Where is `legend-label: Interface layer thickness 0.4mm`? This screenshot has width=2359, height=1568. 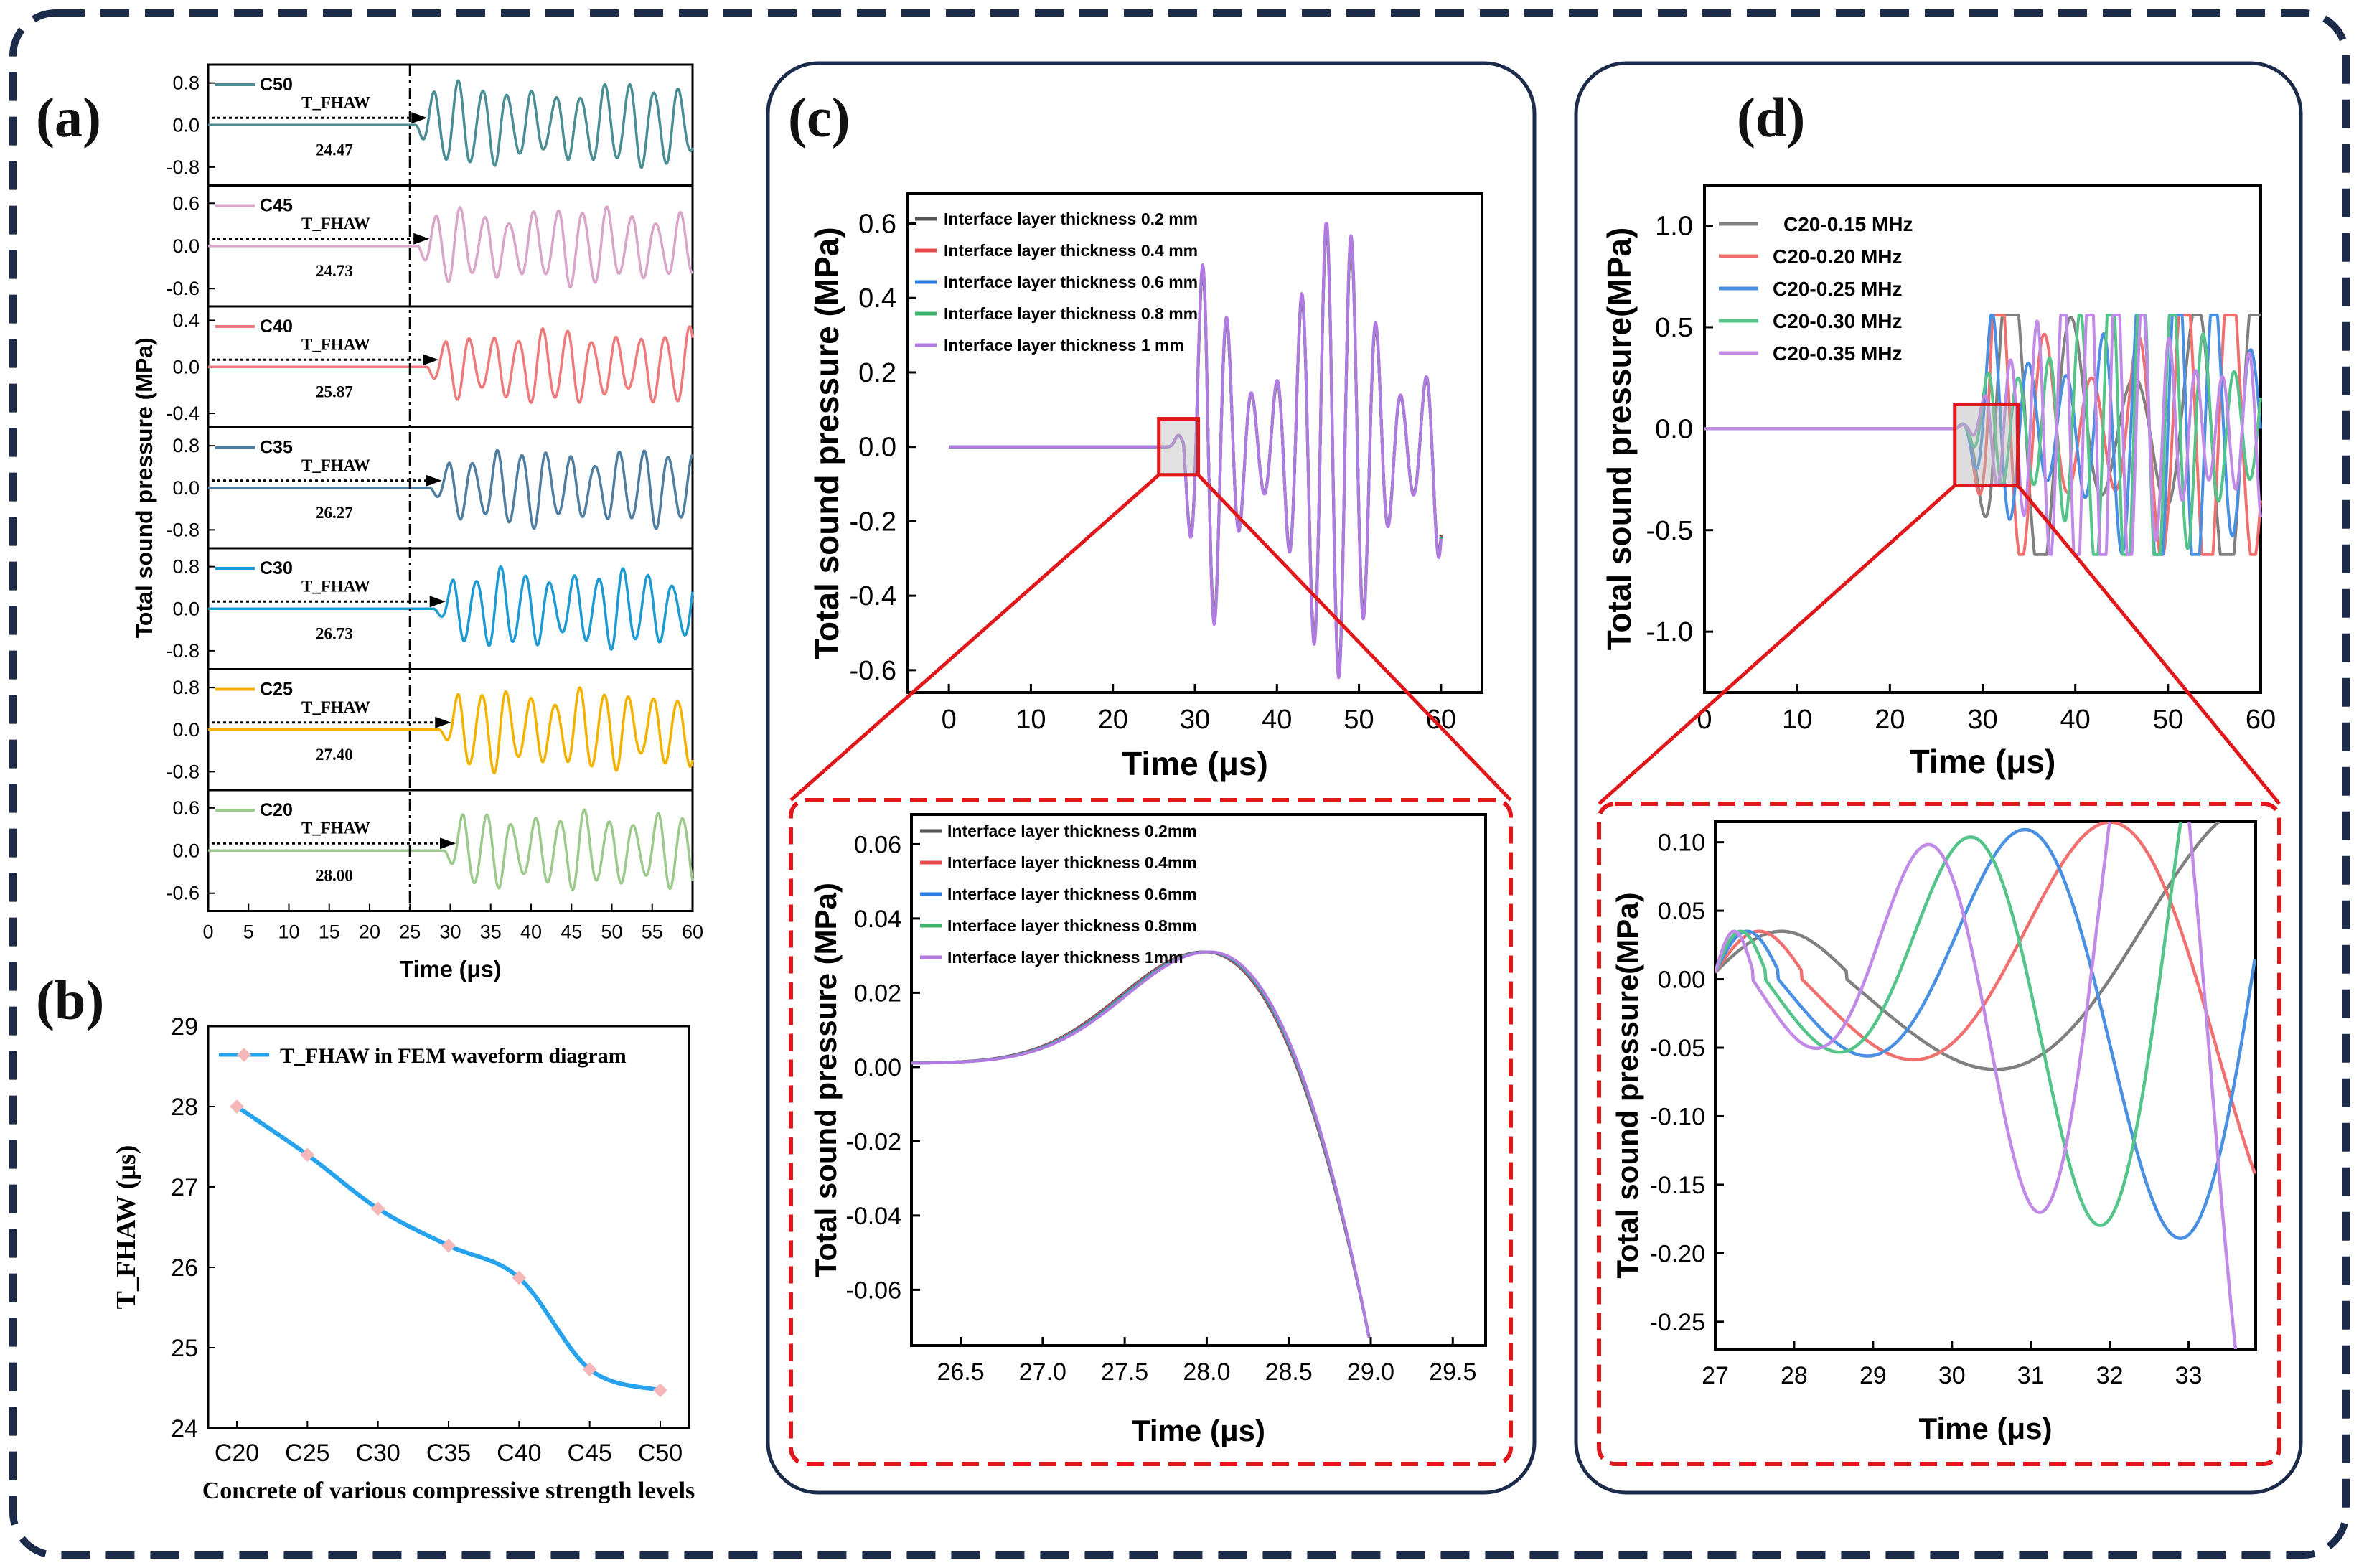 legend-label: Interface layer thickness 0.4mm is located at coordinates (1072, 862).